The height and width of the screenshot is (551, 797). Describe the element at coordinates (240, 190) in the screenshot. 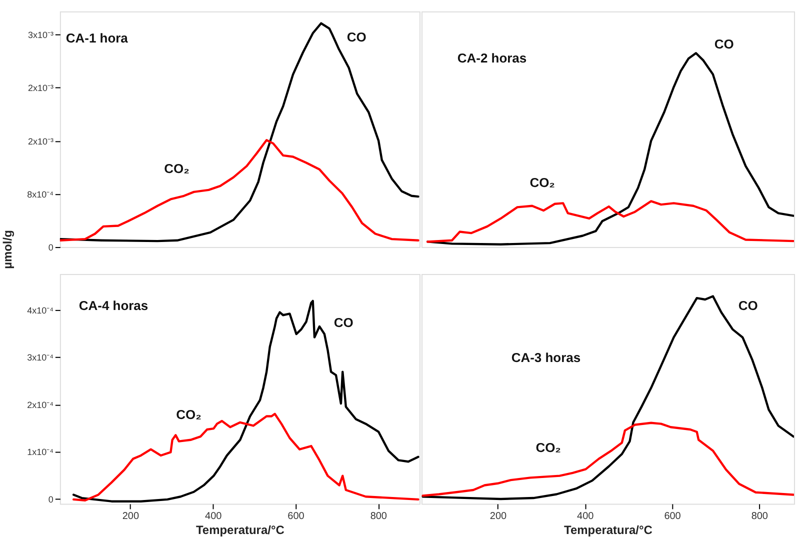

I see `line-series` at that location.